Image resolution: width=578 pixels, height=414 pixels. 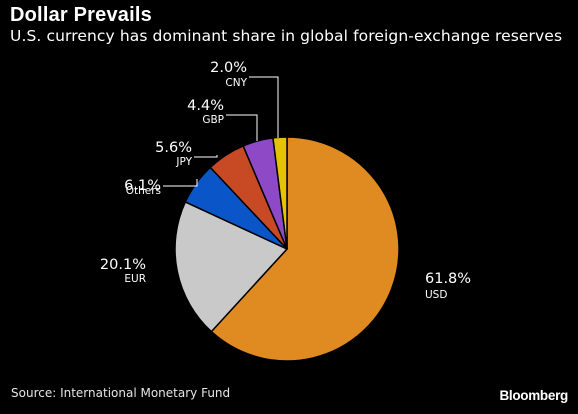 I want to click on value-label-gbp: 4.4%, so click(x=205, y=106).